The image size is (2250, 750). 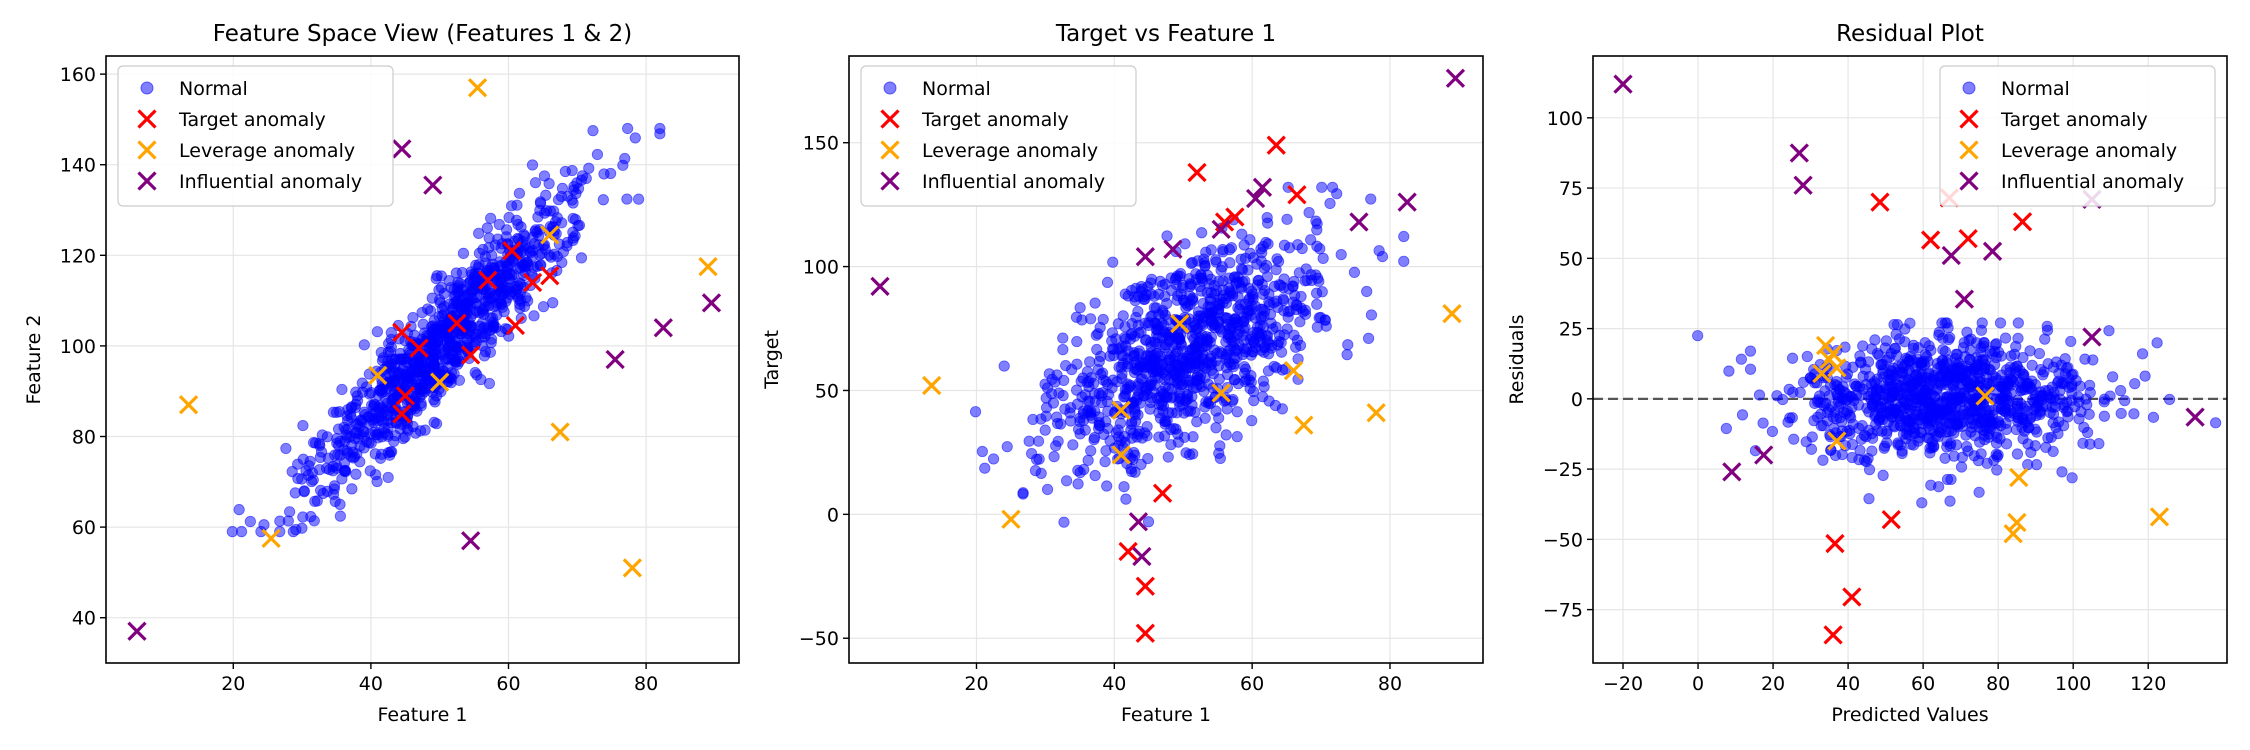 What do you see at coordinates (2074, 120) in the screenshot?
I see `legend-label: Target anomaly` at bounding box center [2074, 120].